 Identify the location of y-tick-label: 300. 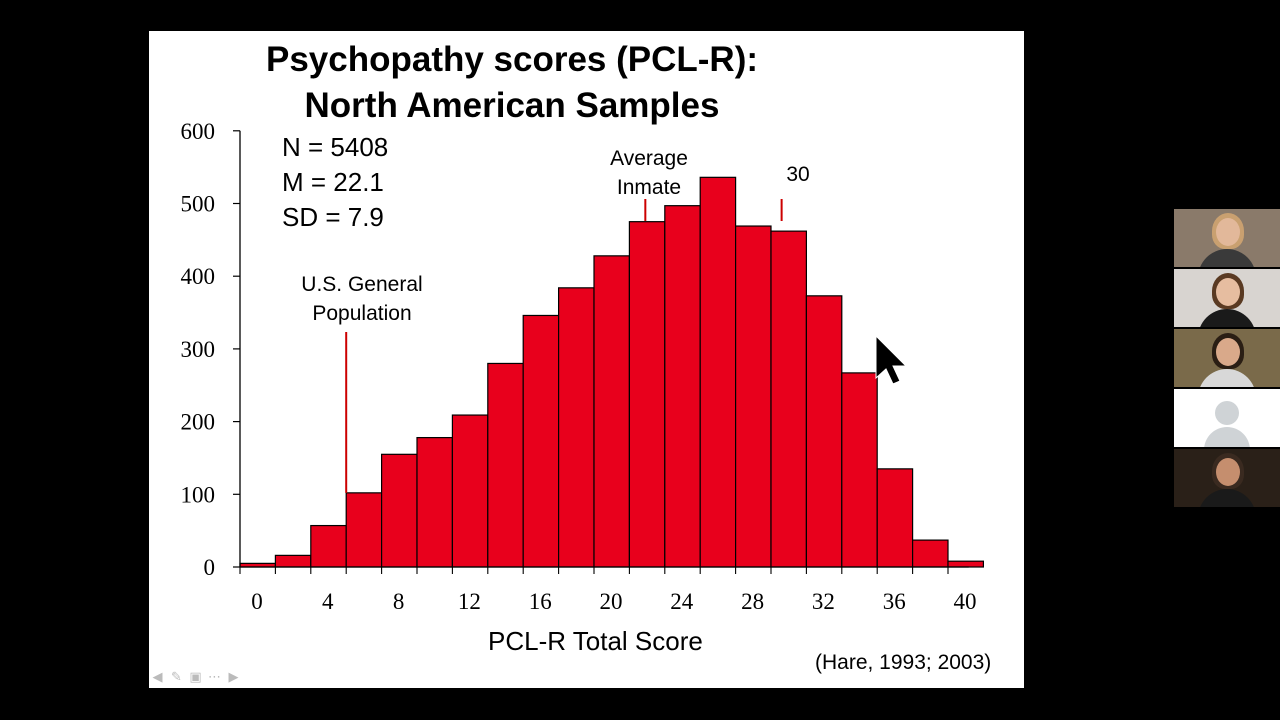
(198, 349).